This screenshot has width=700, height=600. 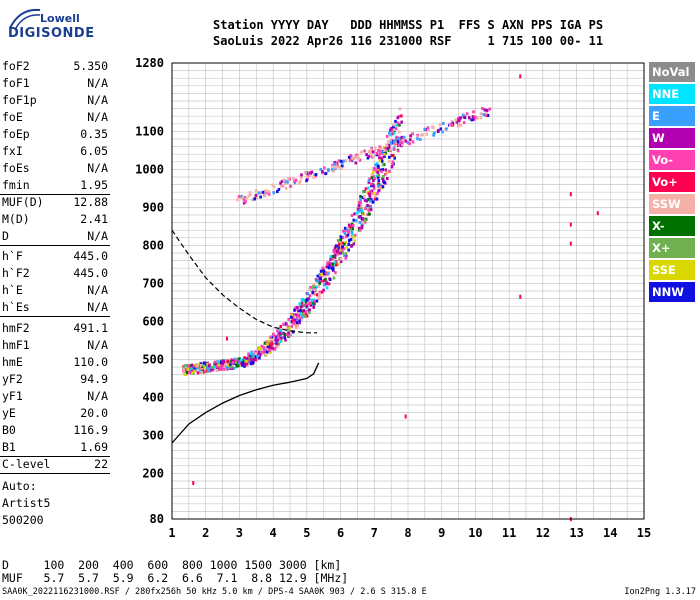 What do you see at coordinates (239, 533) in the screenshot?
I see `x-tick-label: 3` at bounding box center [239, 533].